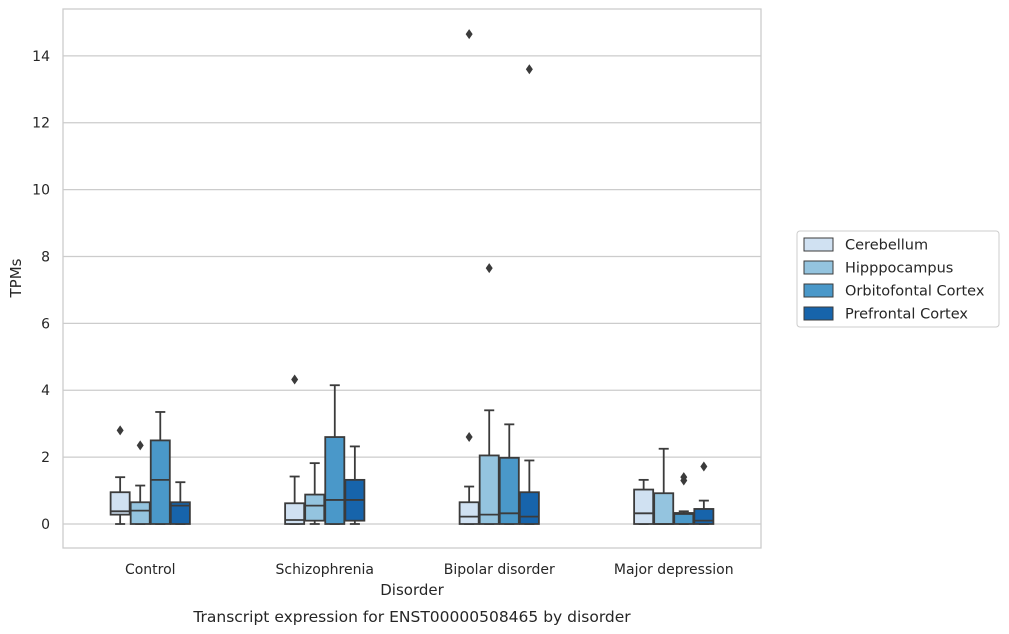 The image size is (1009, 634). Describe the element at coordinates (45, 391) in the screenshot. I see `y-tick-label: 4` at that location.